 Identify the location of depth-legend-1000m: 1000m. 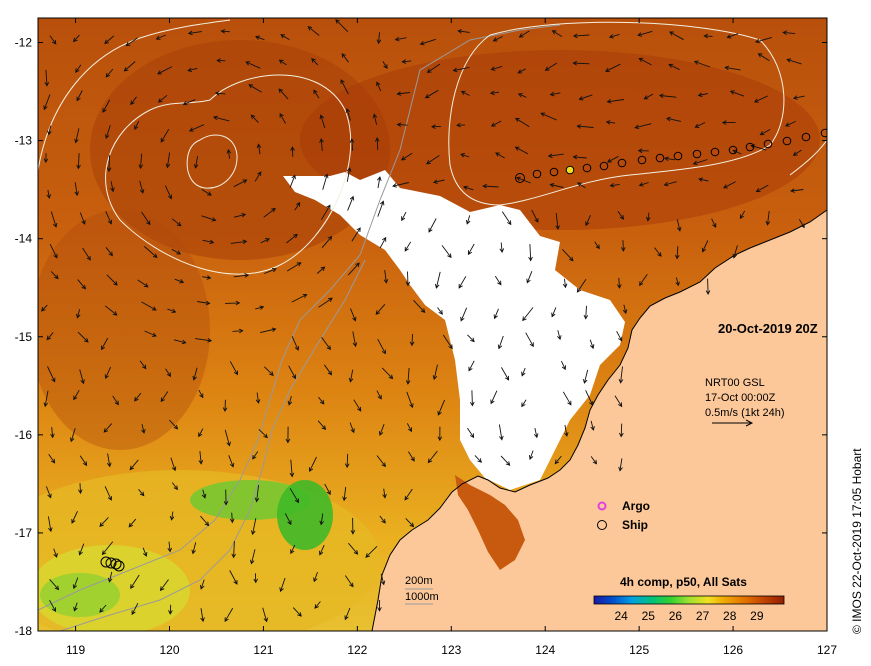
(422, 597).